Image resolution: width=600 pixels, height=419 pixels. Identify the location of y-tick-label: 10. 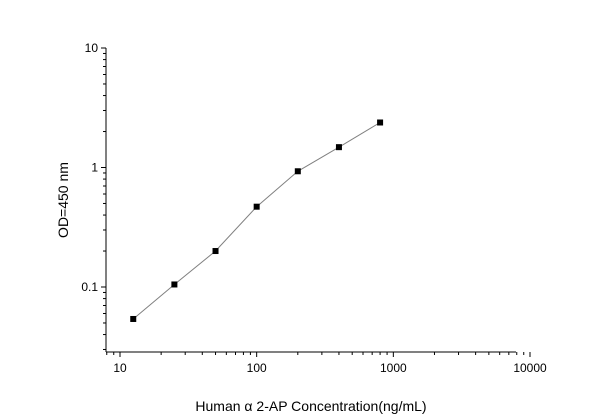
(92, 48).